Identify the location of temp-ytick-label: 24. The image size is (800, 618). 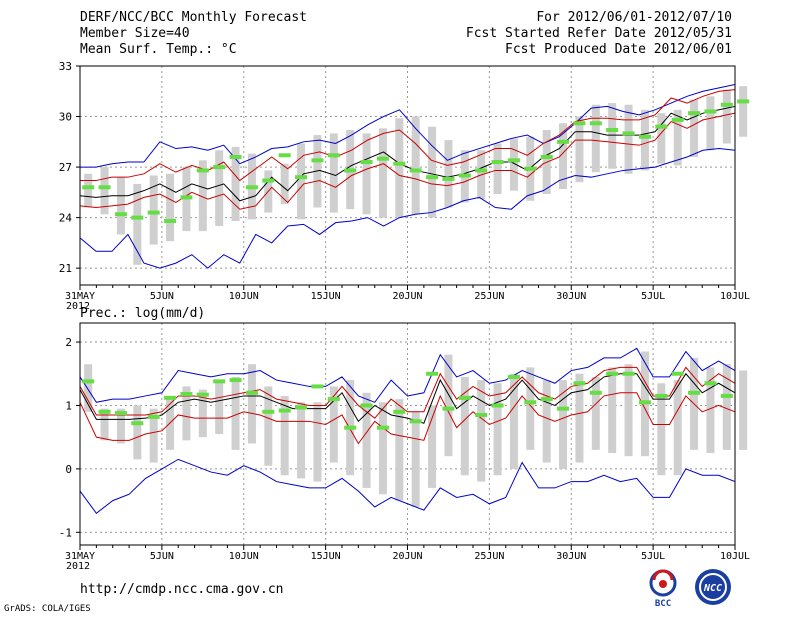
(66, 218).